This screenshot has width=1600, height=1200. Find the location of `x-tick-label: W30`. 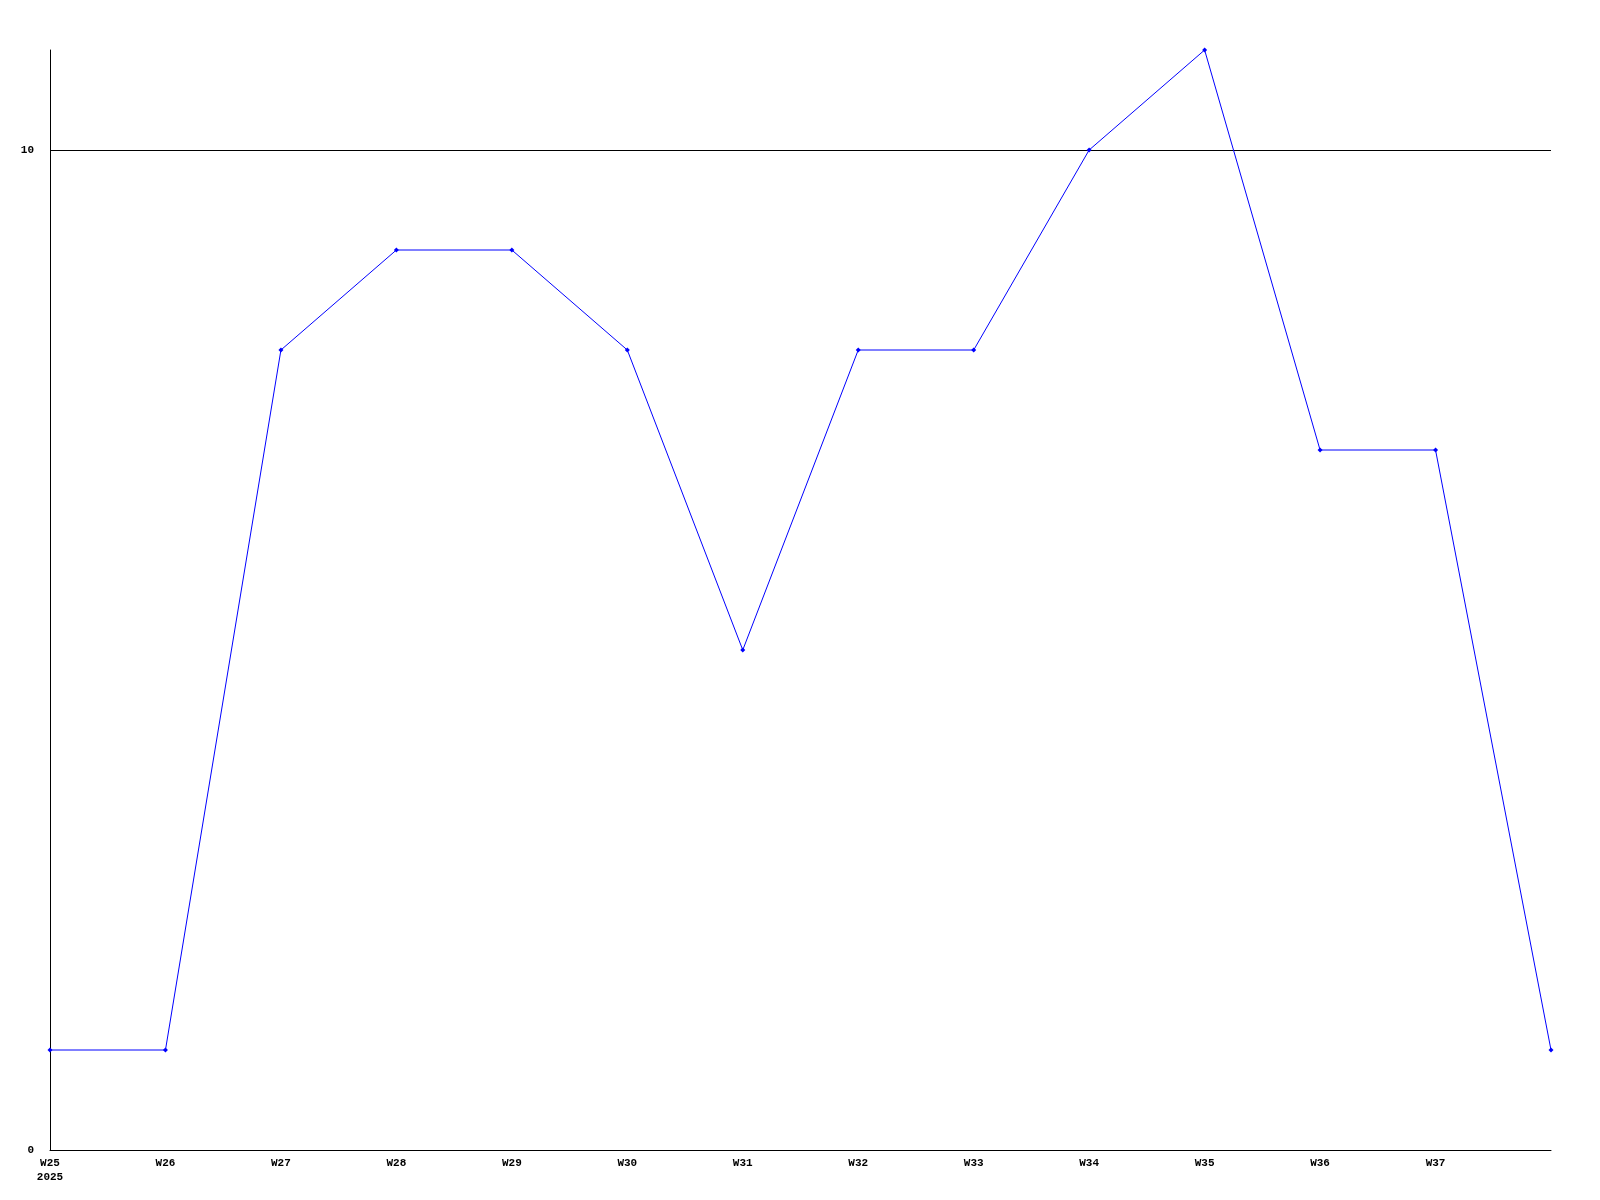

x-tick-label: W30 is located at coordinates (627, 1163).